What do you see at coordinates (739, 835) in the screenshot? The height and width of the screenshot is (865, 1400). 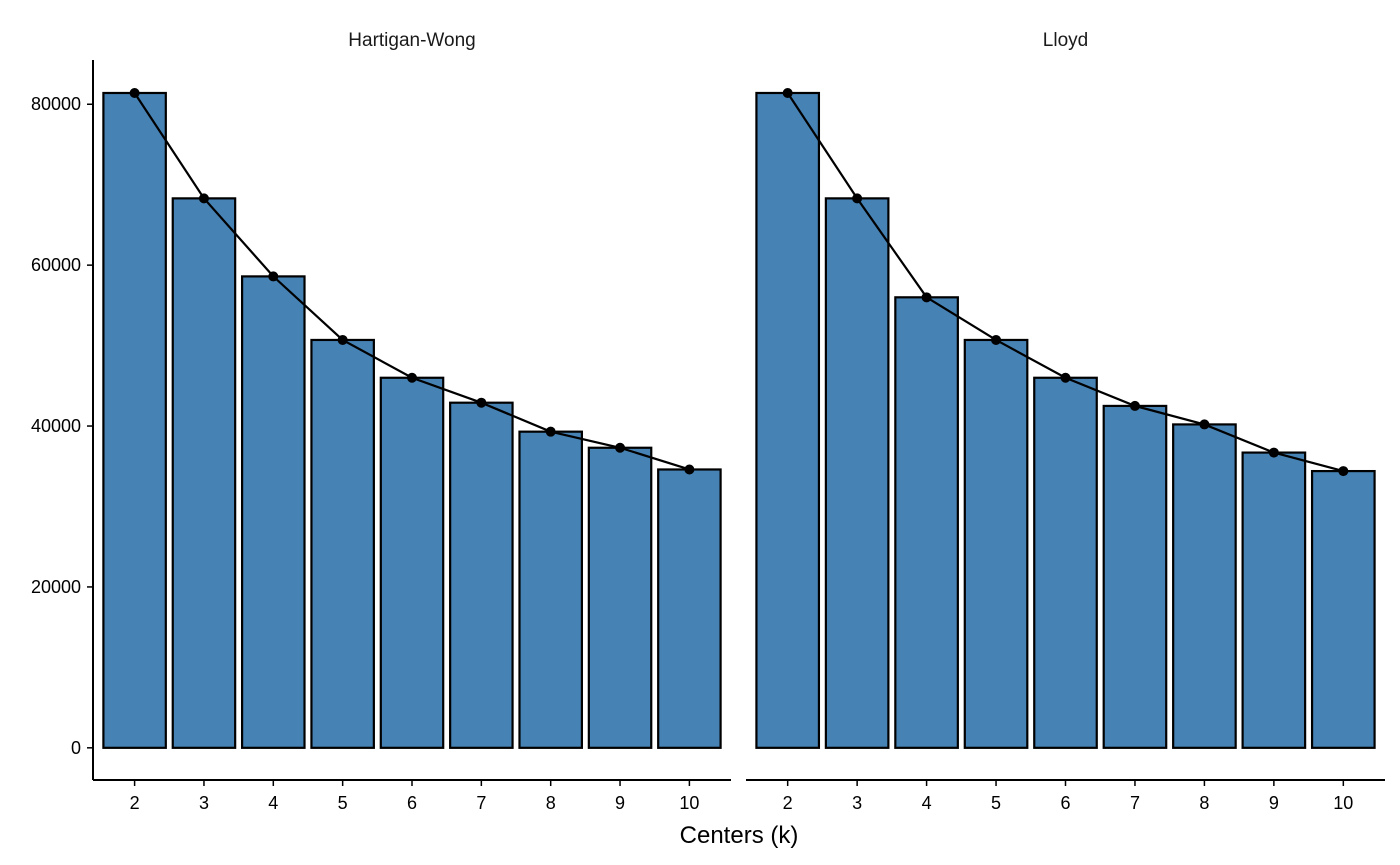 I see `x-axis-title: Centers (k)` at bounding box center [739, 835].